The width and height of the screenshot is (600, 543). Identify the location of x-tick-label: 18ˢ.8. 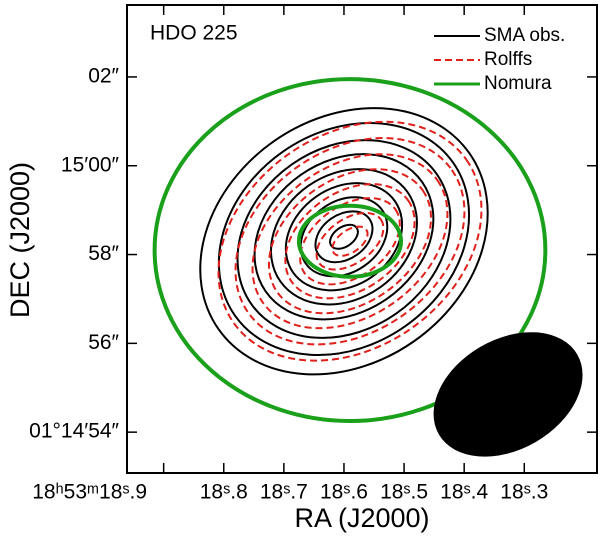
(224, 492).